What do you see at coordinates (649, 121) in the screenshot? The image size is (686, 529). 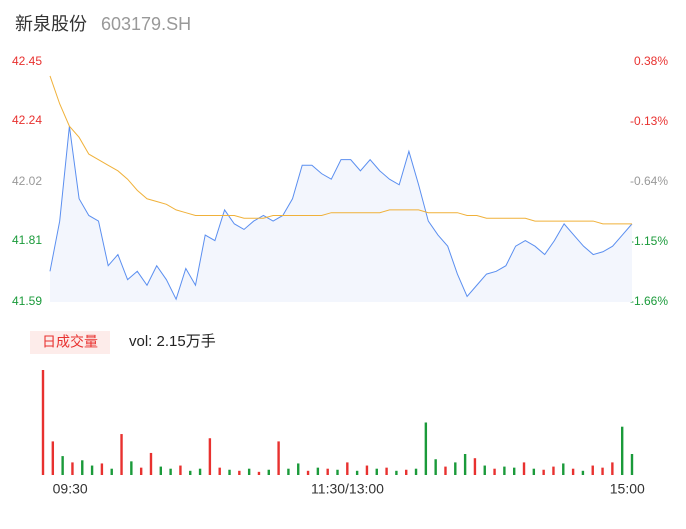 I see `y2-tick-label: -0.13%` at bounding box center [649, 121].